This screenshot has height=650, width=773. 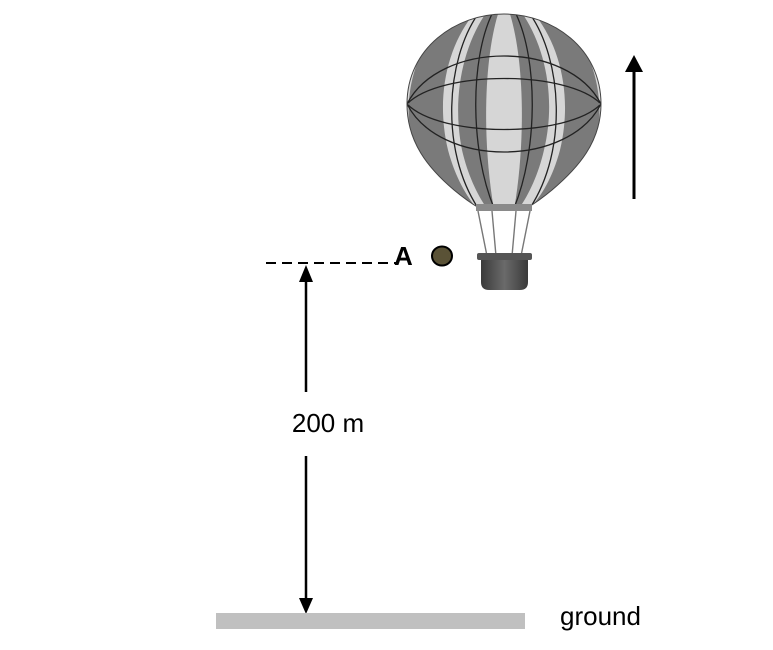 What do you see at coordinates (370, 621) in the screenshot?
I see `ground-surface` at bounding box center [370, 621].